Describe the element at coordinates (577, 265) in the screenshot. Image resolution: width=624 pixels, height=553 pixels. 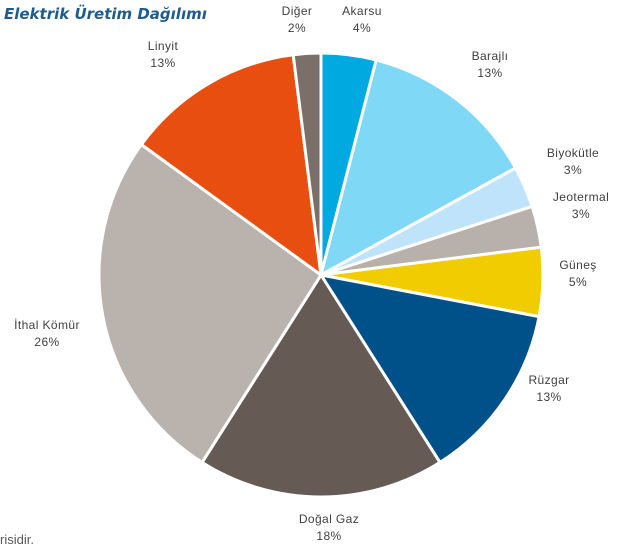
I see `slice-label-name: Güneş` at that location.